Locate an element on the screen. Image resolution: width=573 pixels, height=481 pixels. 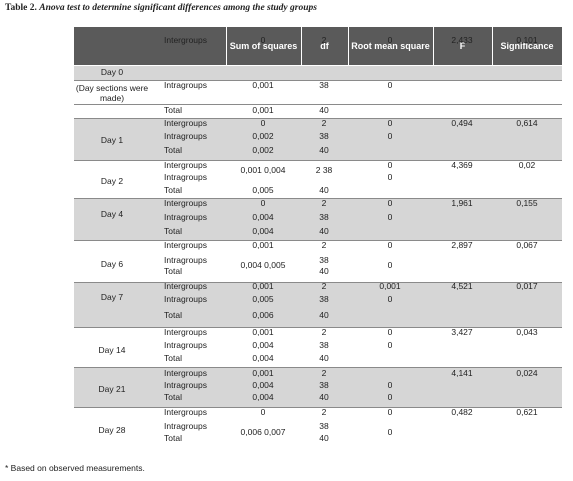
significance-cell: 0,614 is located at coordinates (527, 123).